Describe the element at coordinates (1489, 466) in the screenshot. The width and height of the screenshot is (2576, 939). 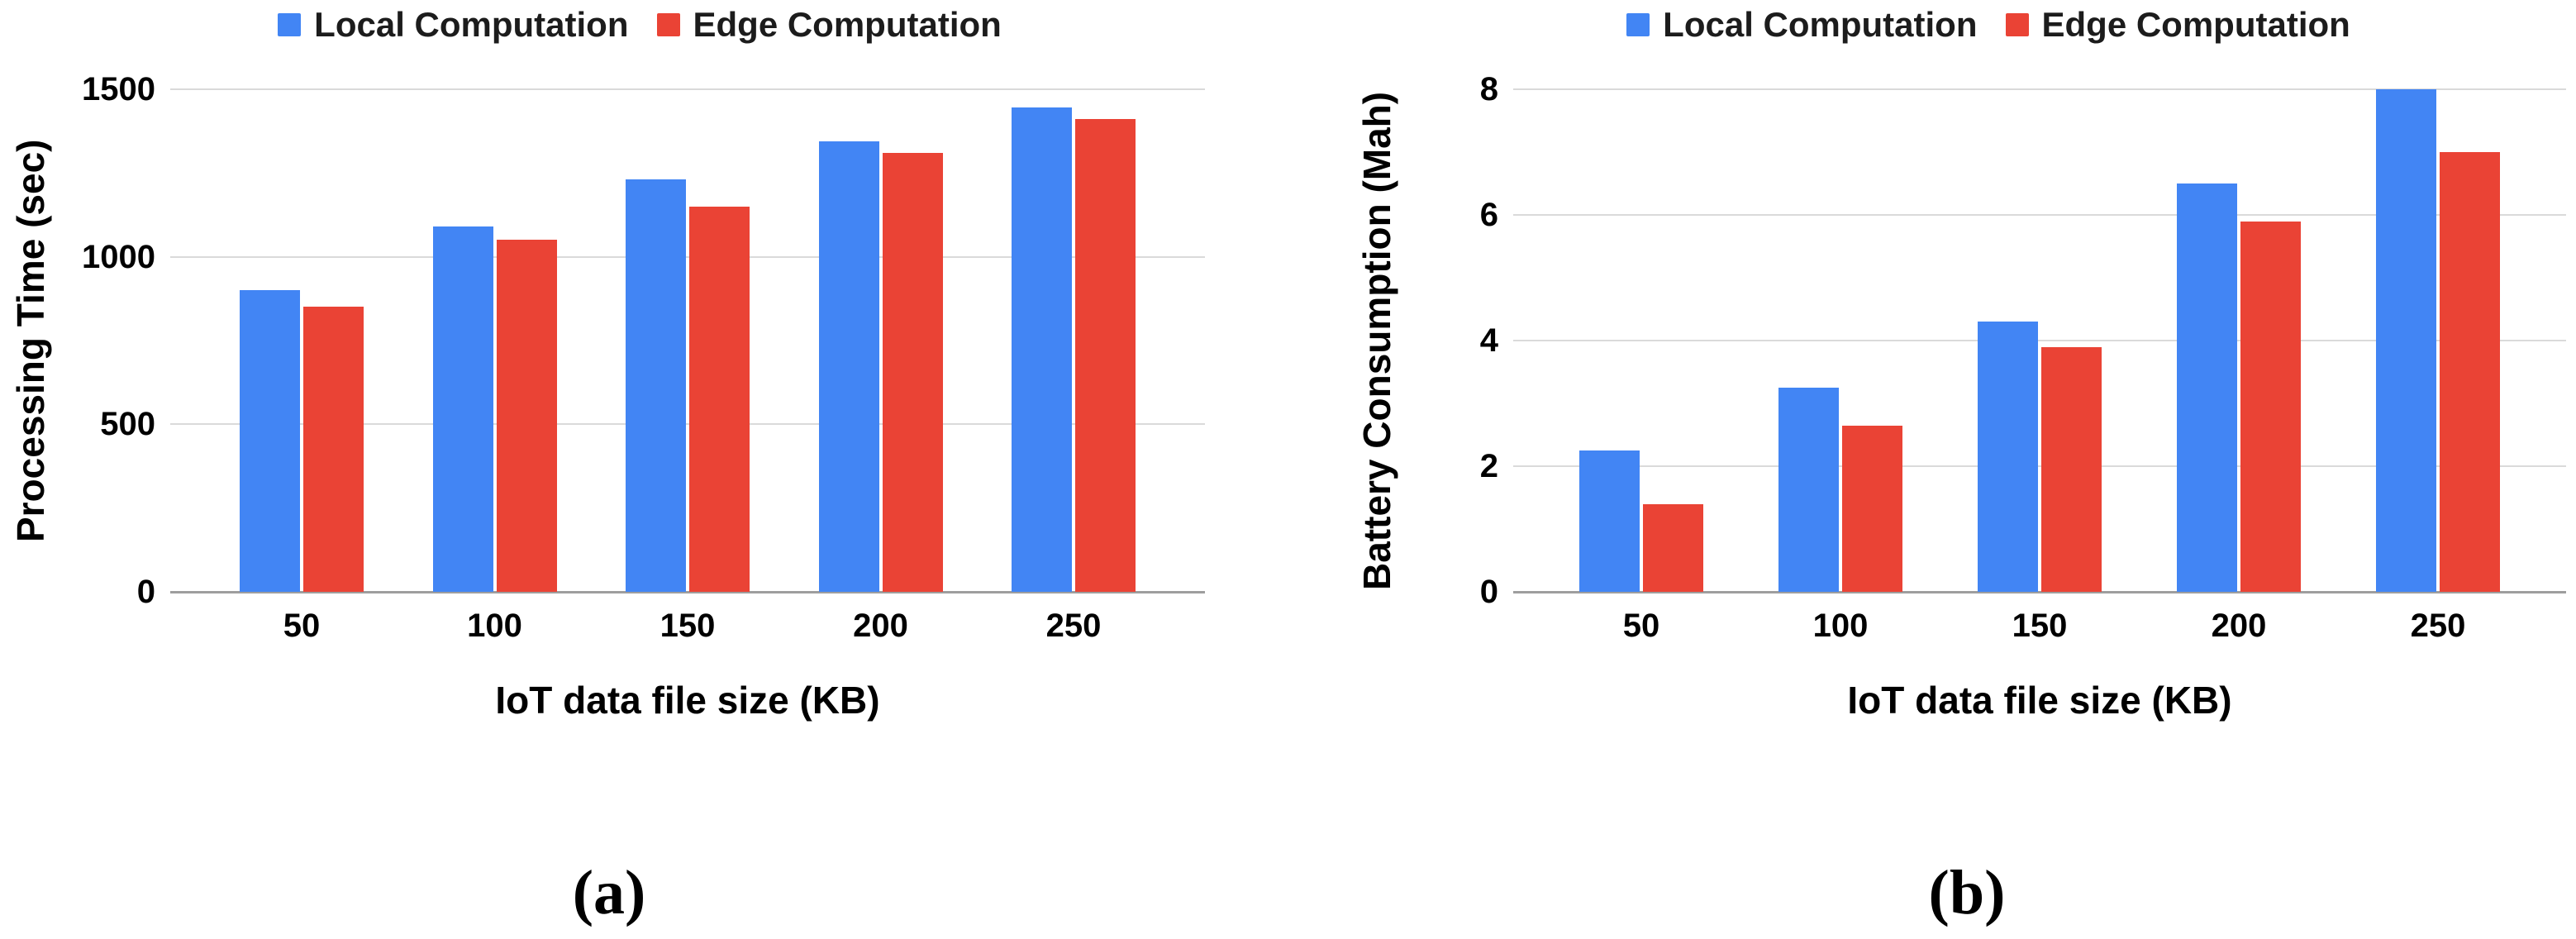
I see `y-tick-label-2: 2` at that location.